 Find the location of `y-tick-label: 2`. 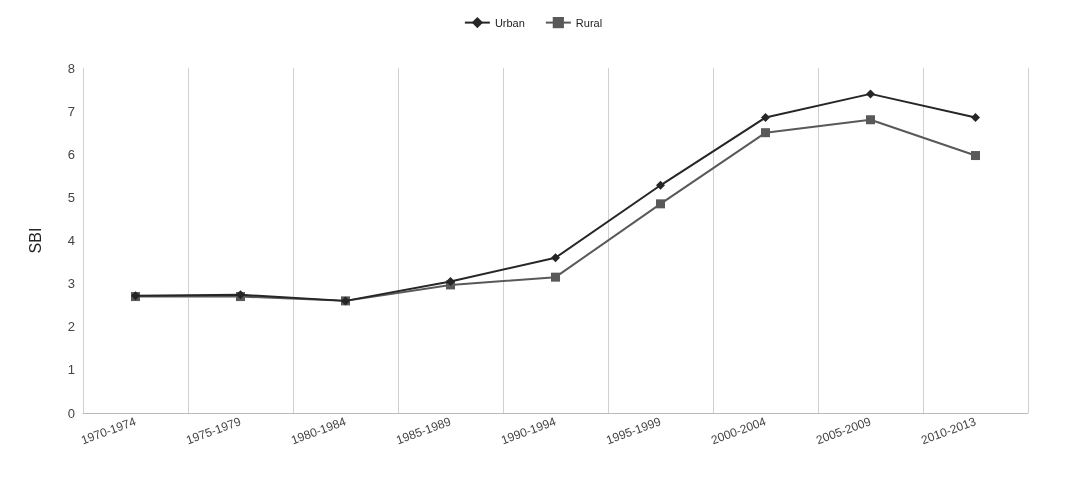

y-tick-label: 2 is located at coordinates (71, 327).